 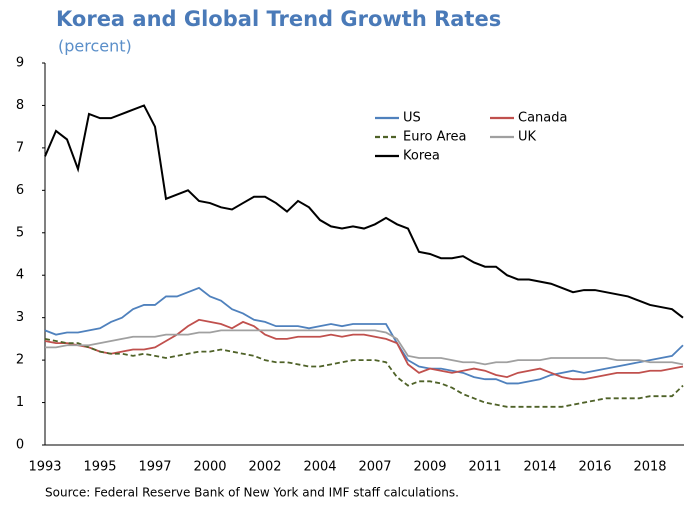 What do you see at coordinates (435, 137) in the screenshot?
I see `legend-label: Euro Area` at bounding box center [435, 137].